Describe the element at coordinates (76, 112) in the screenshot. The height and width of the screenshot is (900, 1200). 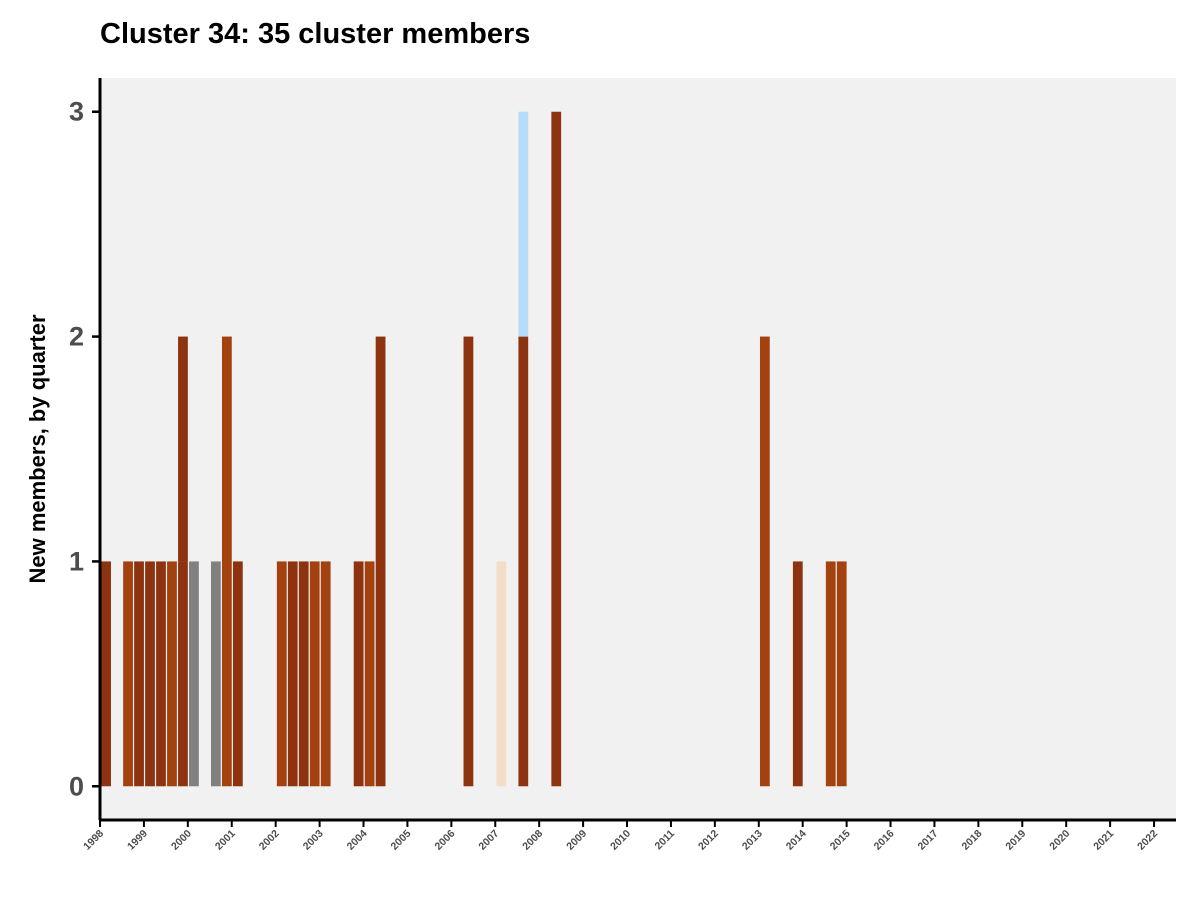
I see `y-tick-label: 3` at that location.